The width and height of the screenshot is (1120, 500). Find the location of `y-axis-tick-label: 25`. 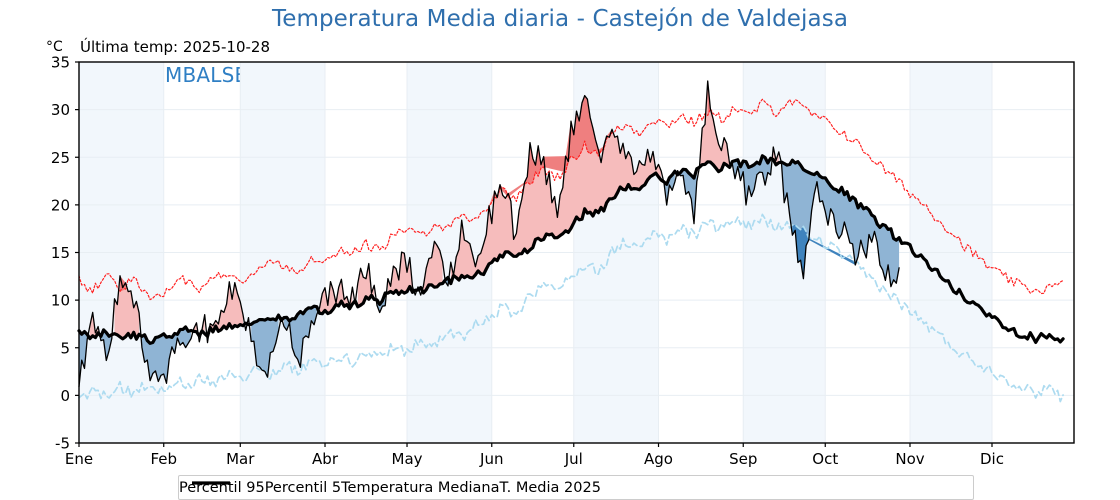

y-axis-tick-label: 25 is located at coordinates (60, 158).